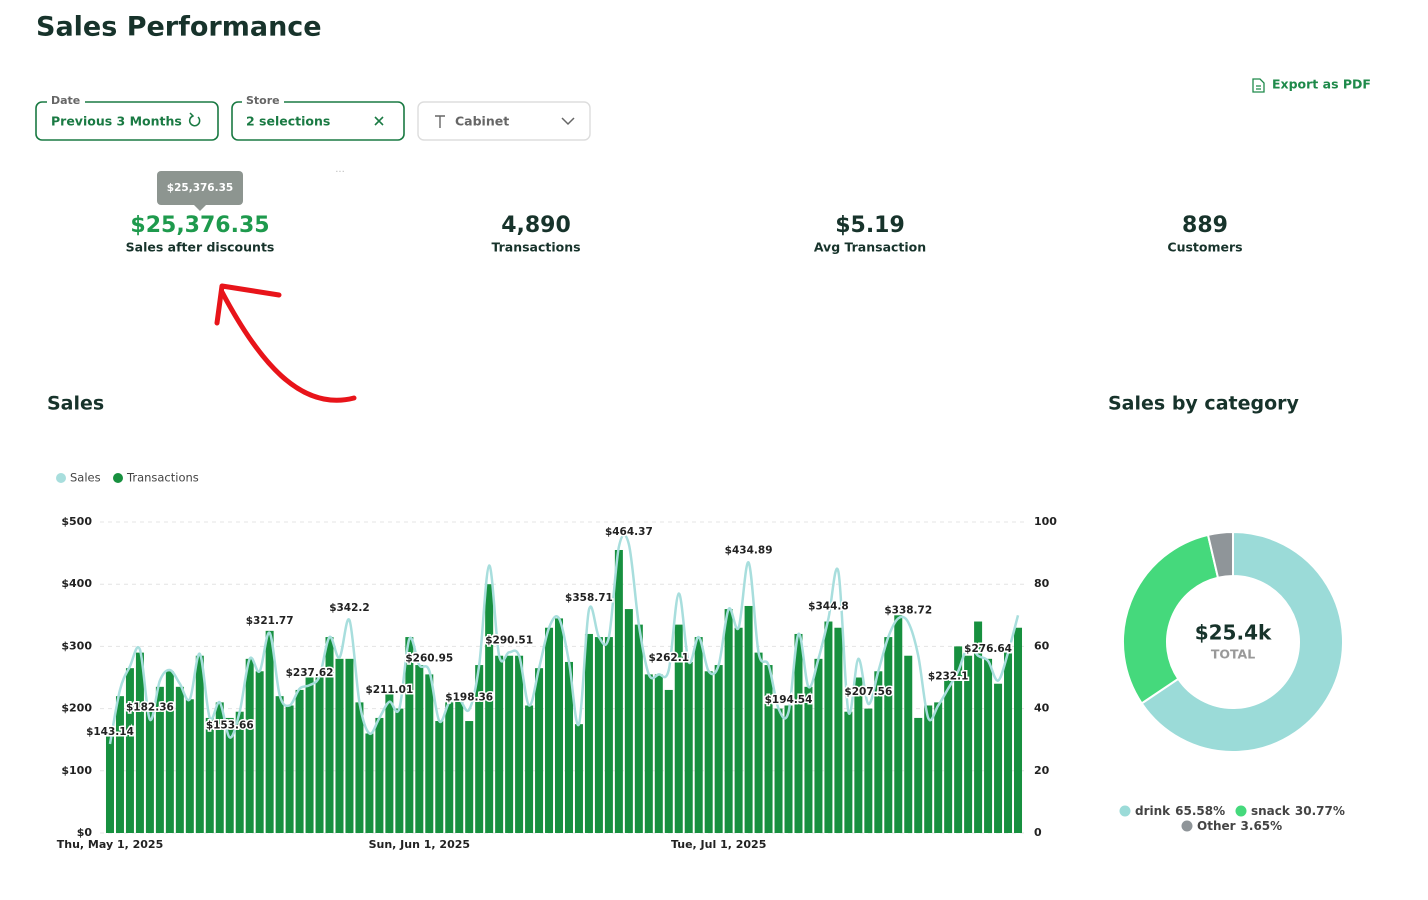  I want to click on data-label: $338.72, so click(908, 610).